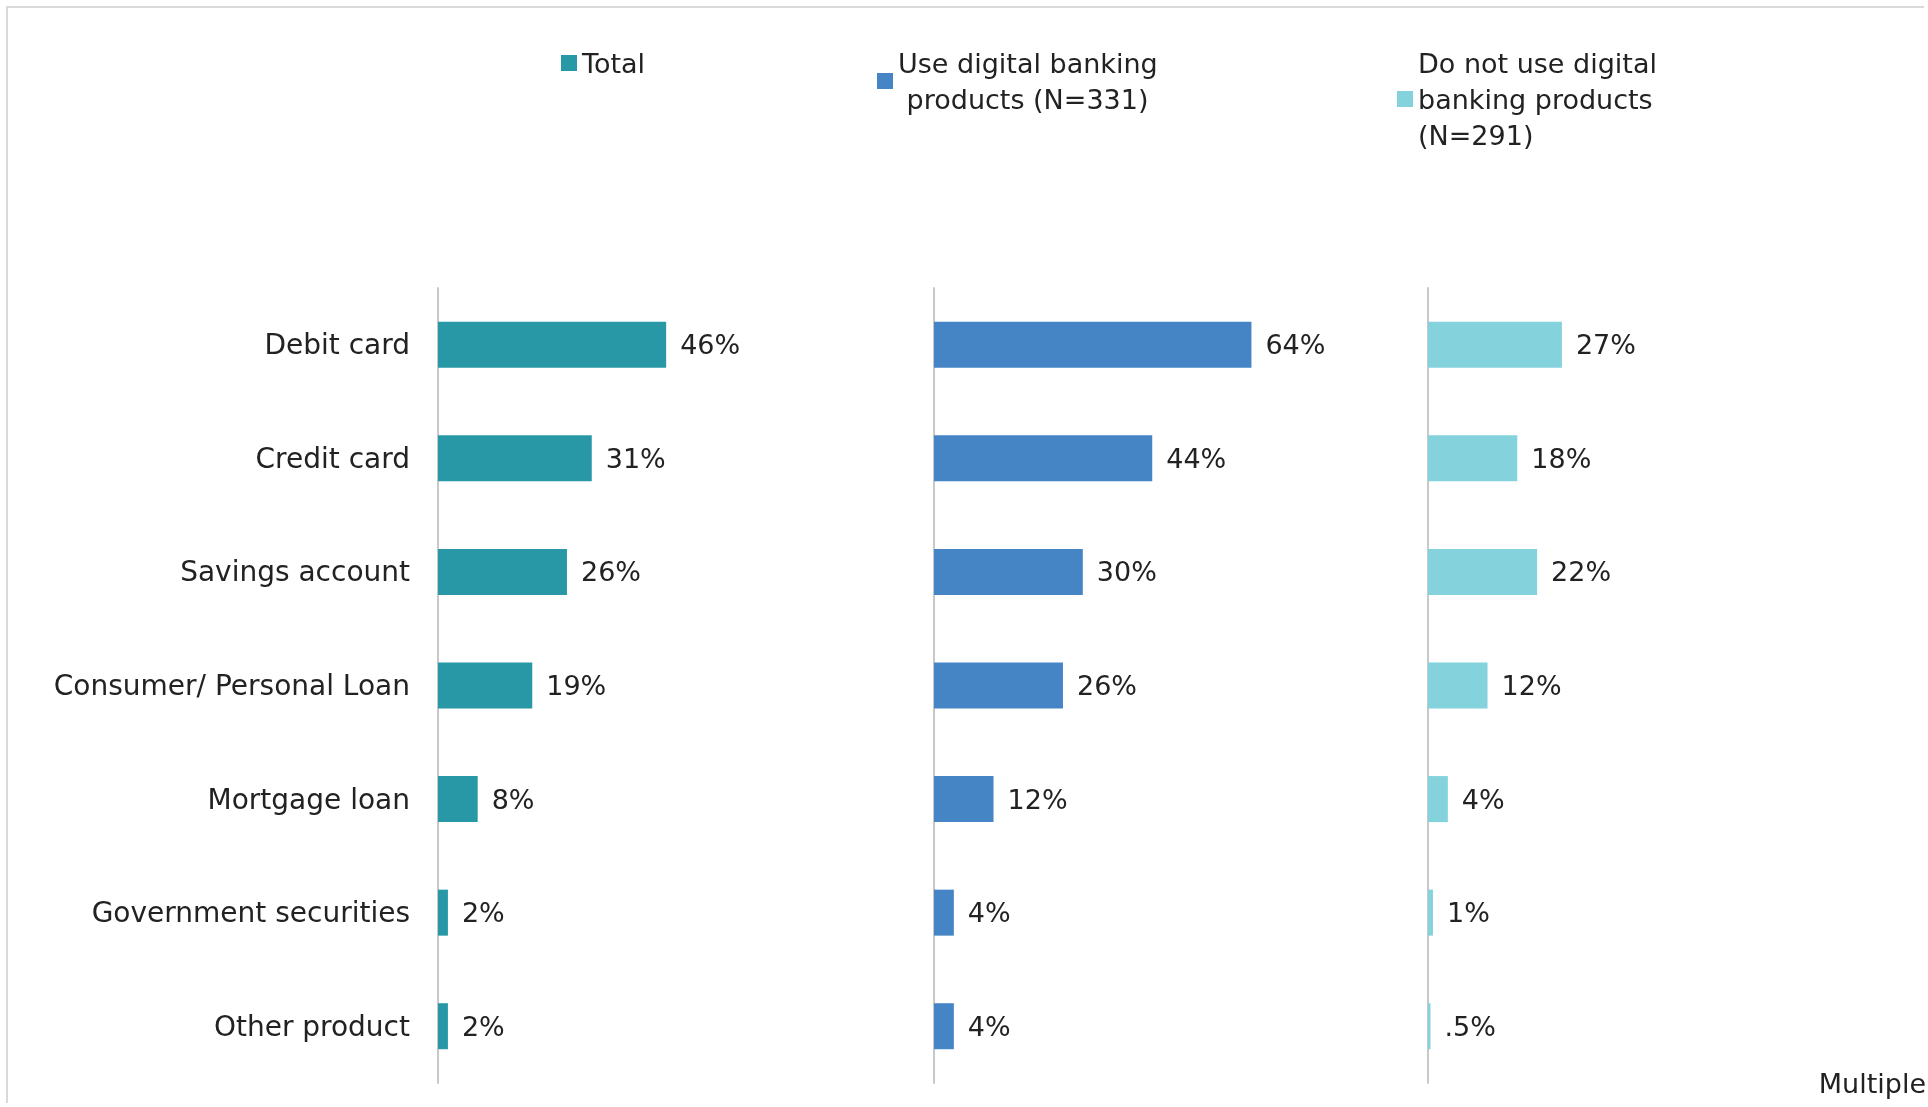  What do you see at coordinates (337, 345) in the screenshot?
I see `y-tick-label: Debit card` at bounding box center [337, 345].